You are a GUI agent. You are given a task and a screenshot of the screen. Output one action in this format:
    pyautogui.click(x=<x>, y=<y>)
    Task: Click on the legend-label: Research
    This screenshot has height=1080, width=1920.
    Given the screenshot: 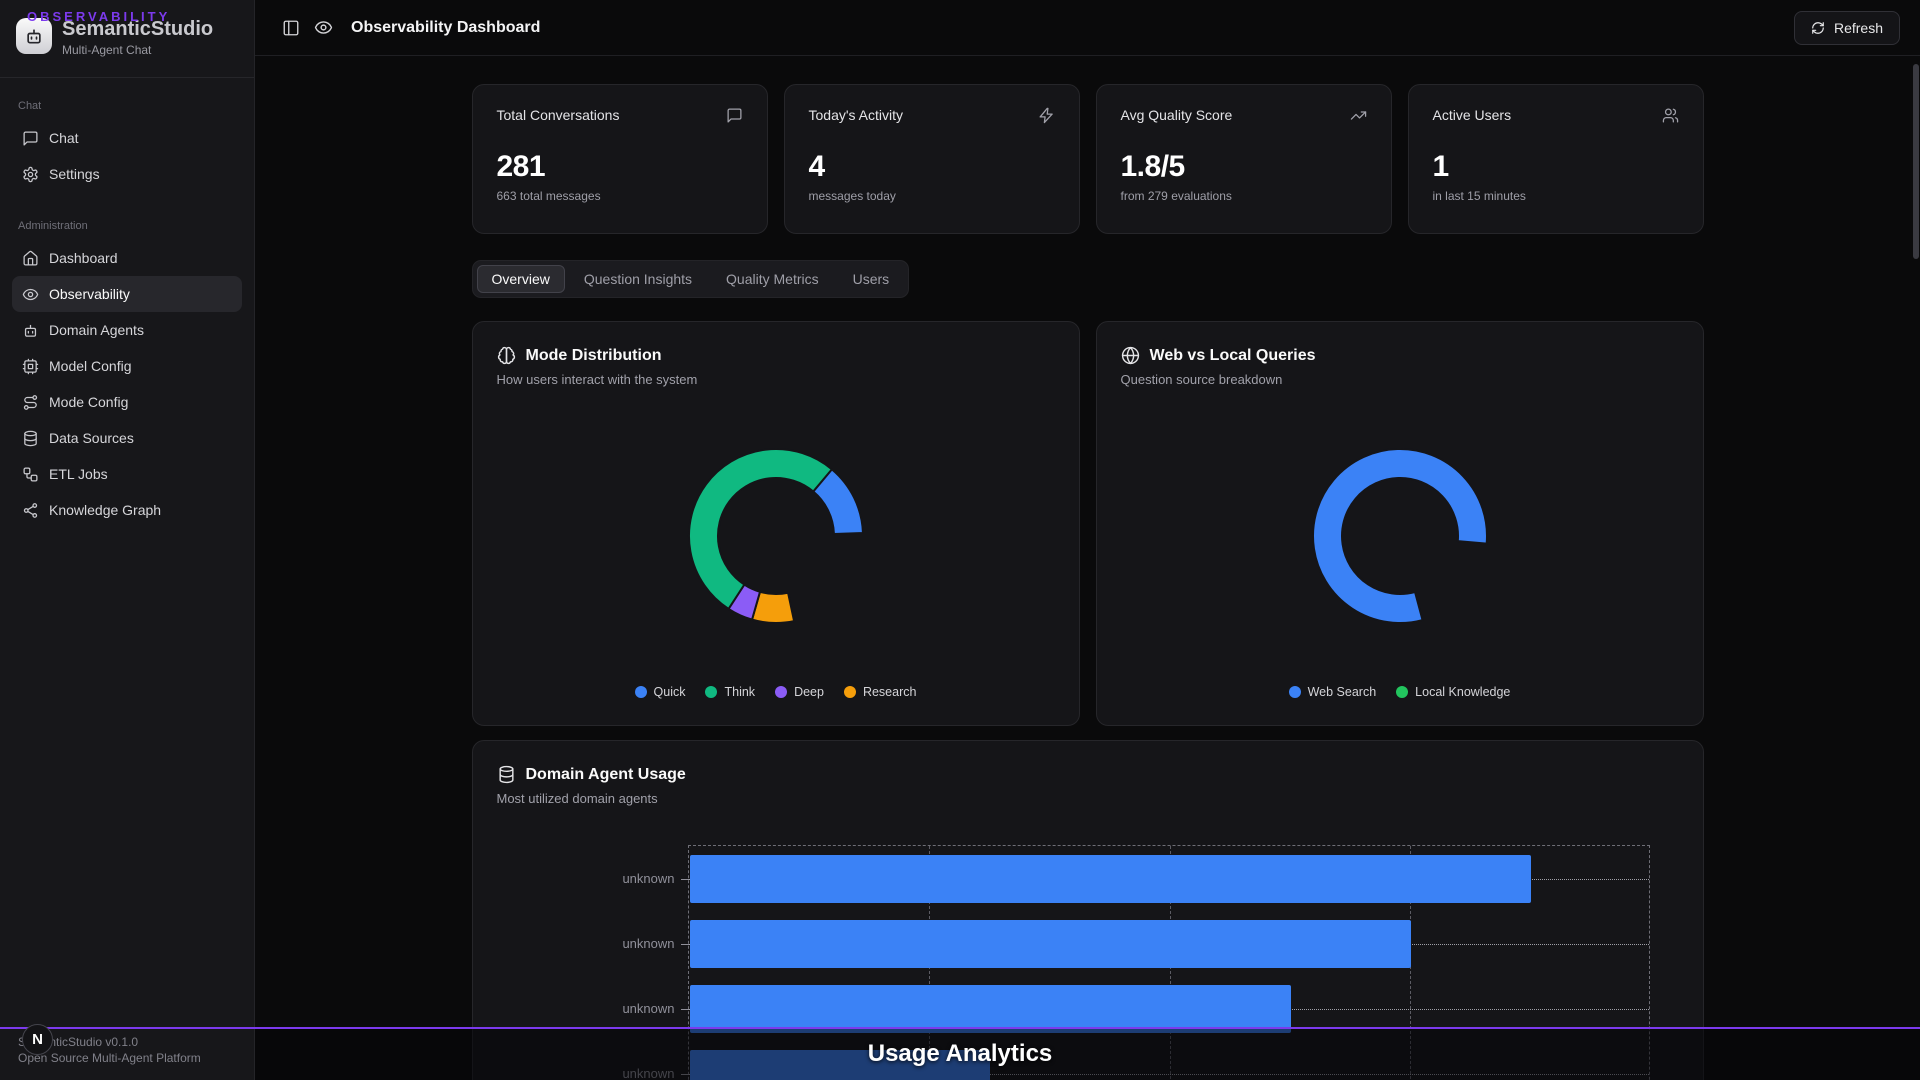 What is the action you would take?
    pyautogui.click(x=889, y=692)
    